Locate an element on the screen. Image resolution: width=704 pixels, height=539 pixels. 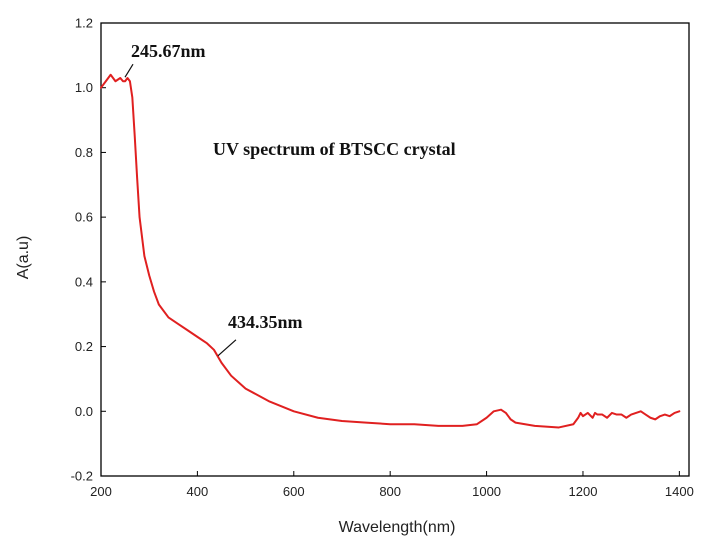
peak-annotation: 245.67nm is located at coordinates (168, 51).